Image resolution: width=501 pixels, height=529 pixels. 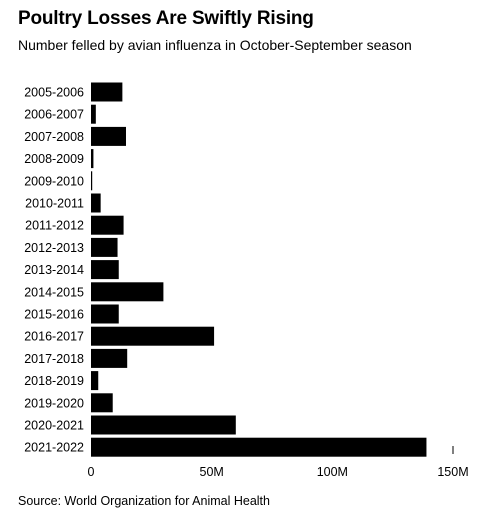 What do you see at coordinates (54, 181) in the screenshot?
I see `category-label: 2009-2010` at bounding box center [54, 181].